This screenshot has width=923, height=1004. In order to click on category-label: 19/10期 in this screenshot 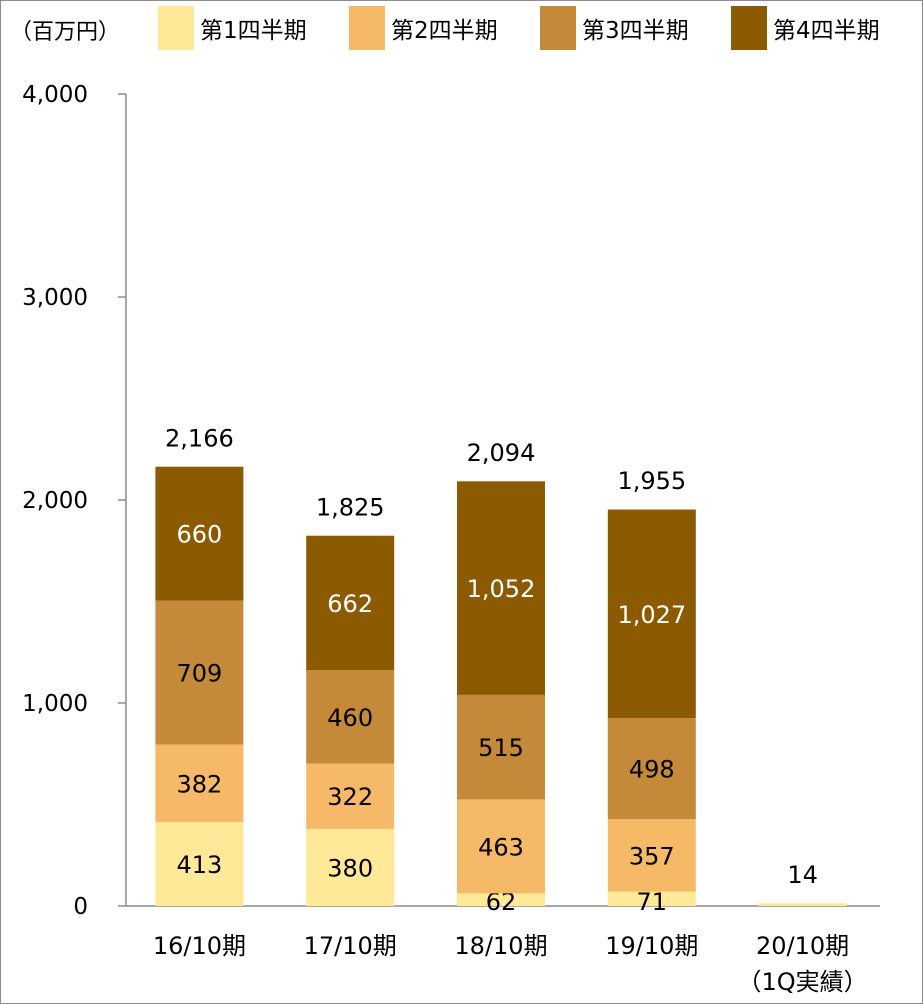, I will do `click(651, 946)`.